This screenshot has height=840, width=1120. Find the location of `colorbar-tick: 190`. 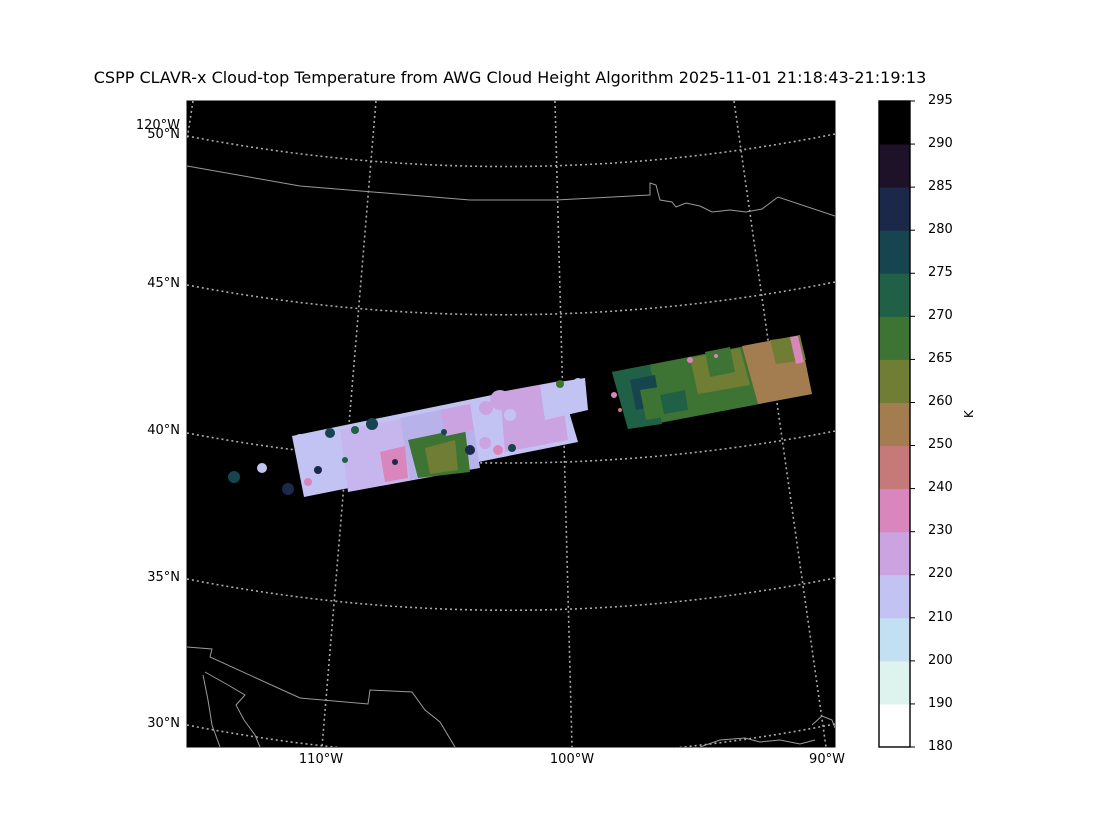

colorbar-tick: 190 is located at coordinates (940, 703).